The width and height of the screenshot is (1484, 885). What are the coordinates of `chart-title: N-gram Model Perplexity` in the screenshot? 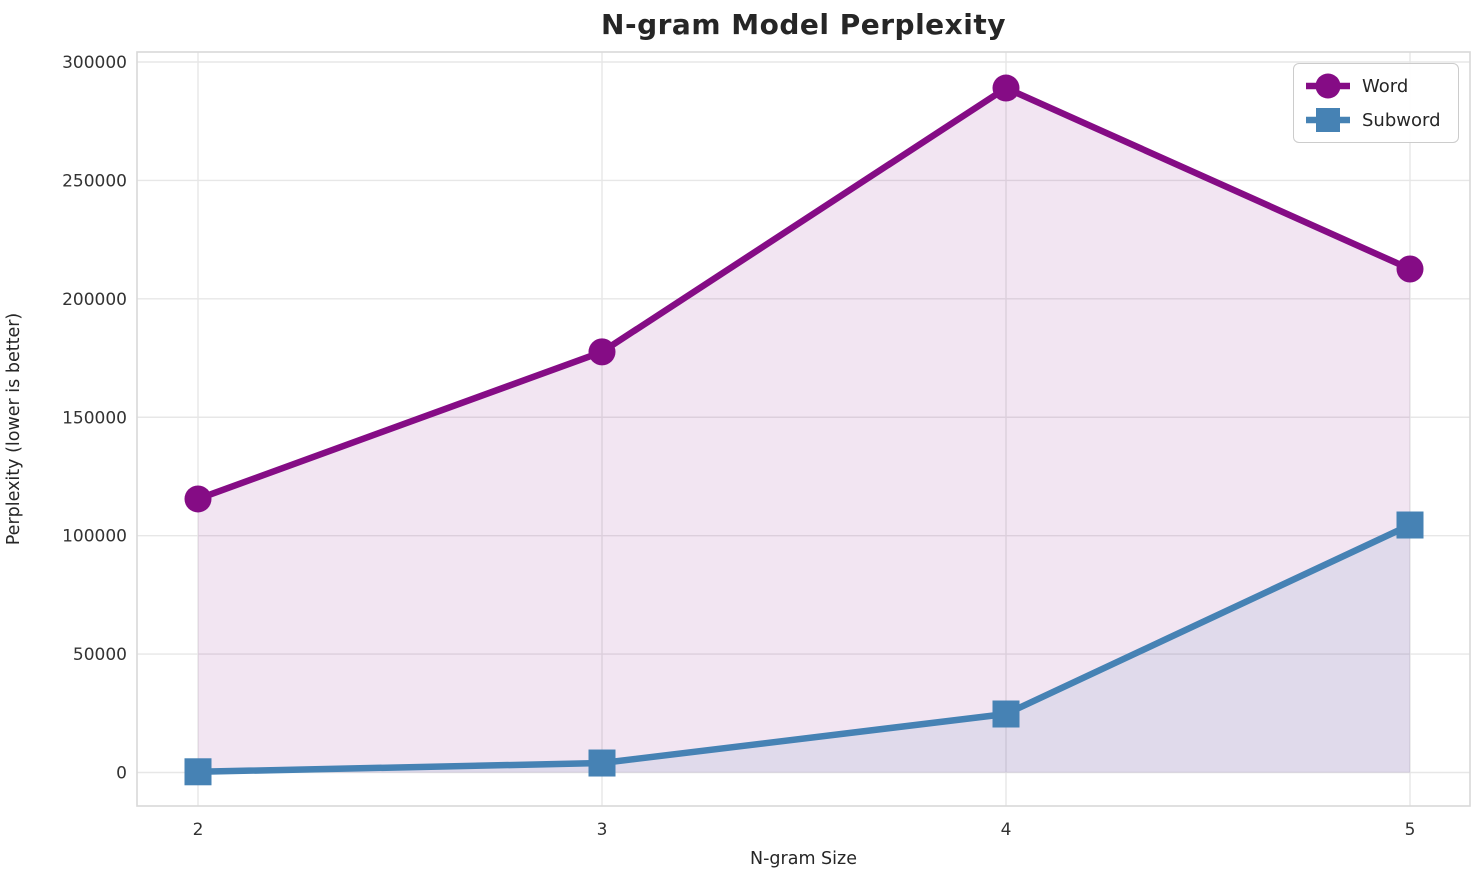 It's located at (803, 24).